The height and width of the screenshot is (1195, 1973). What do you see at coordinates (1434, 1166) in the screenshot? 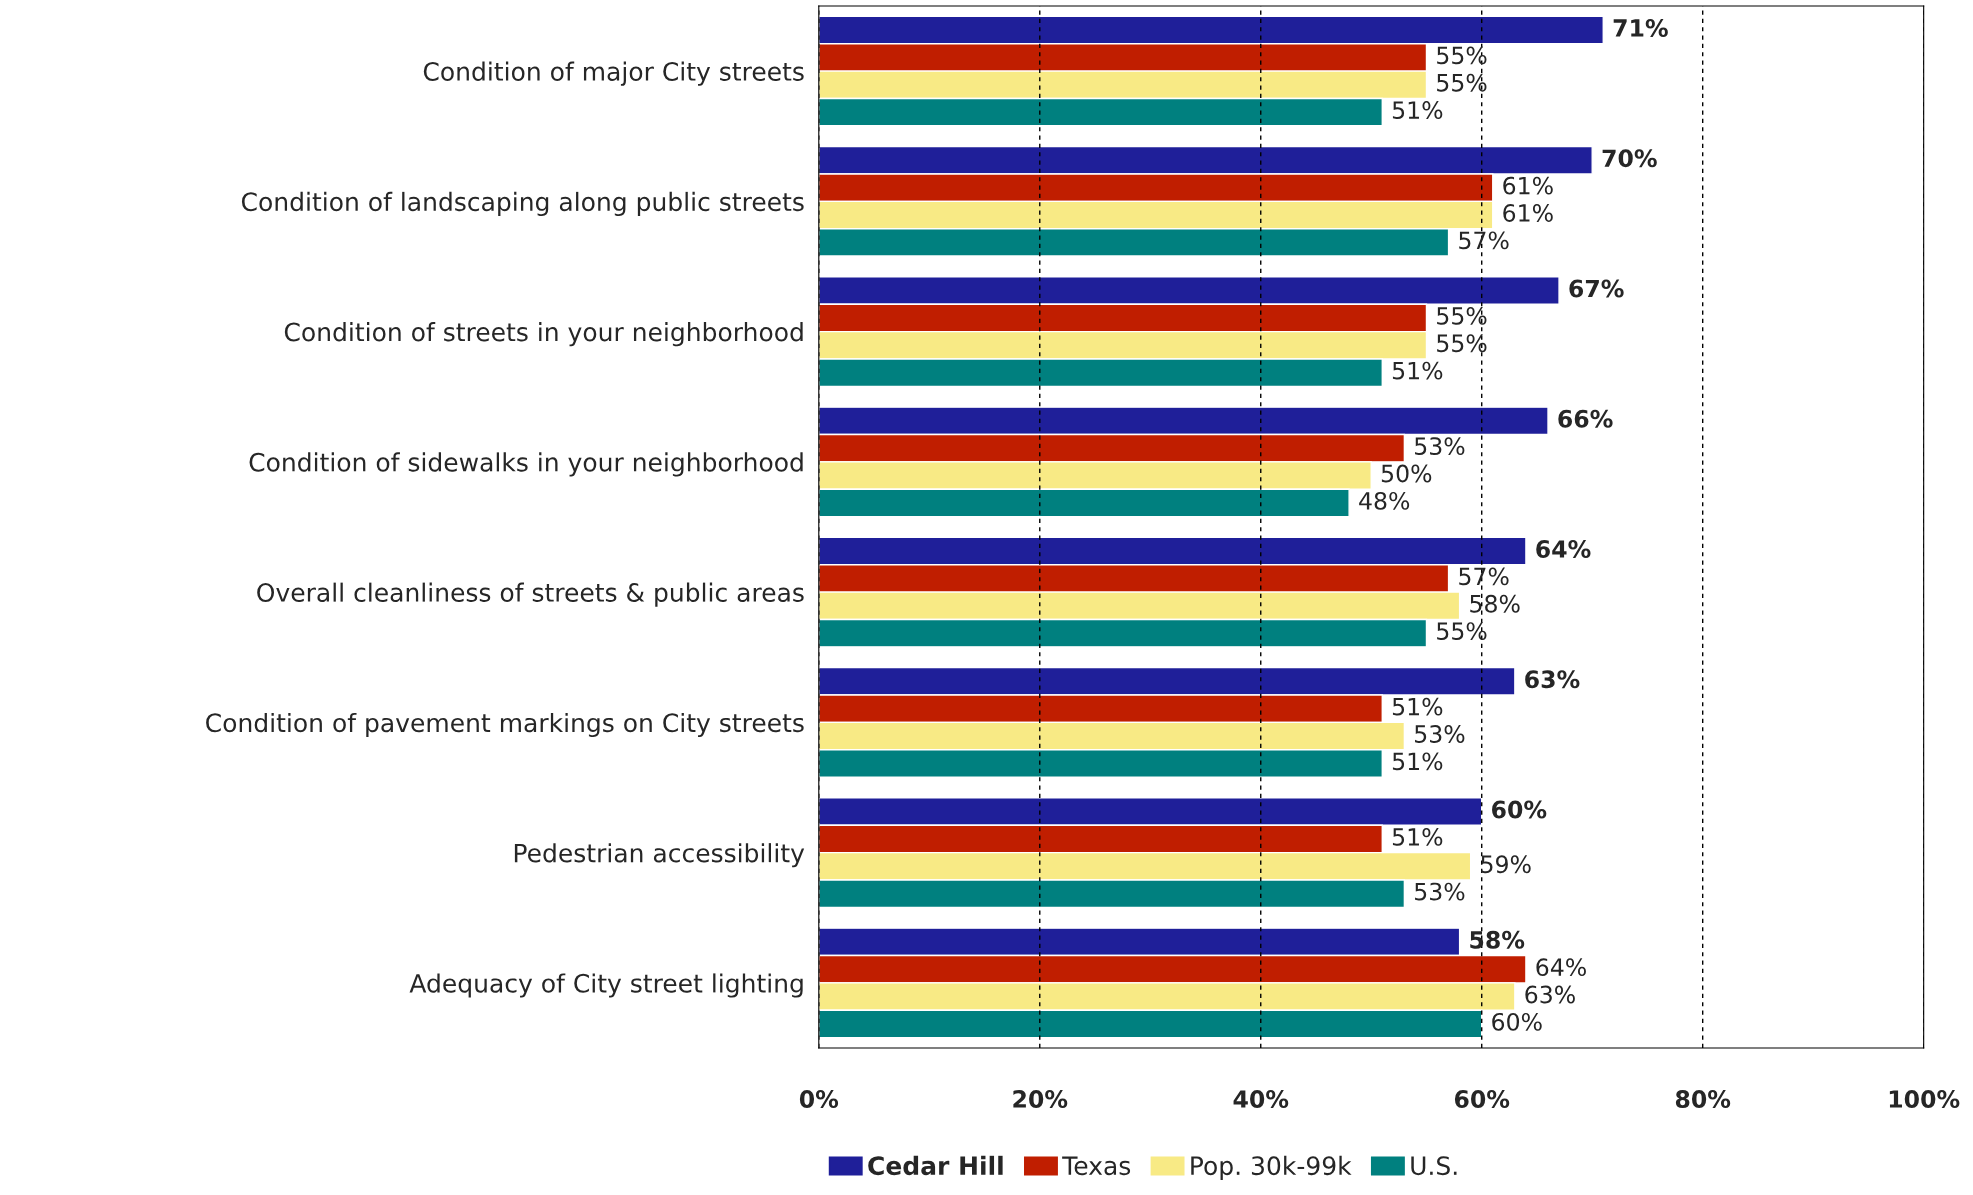
I see `legend-label: U.S.` at bounding box center [1434, 1166].